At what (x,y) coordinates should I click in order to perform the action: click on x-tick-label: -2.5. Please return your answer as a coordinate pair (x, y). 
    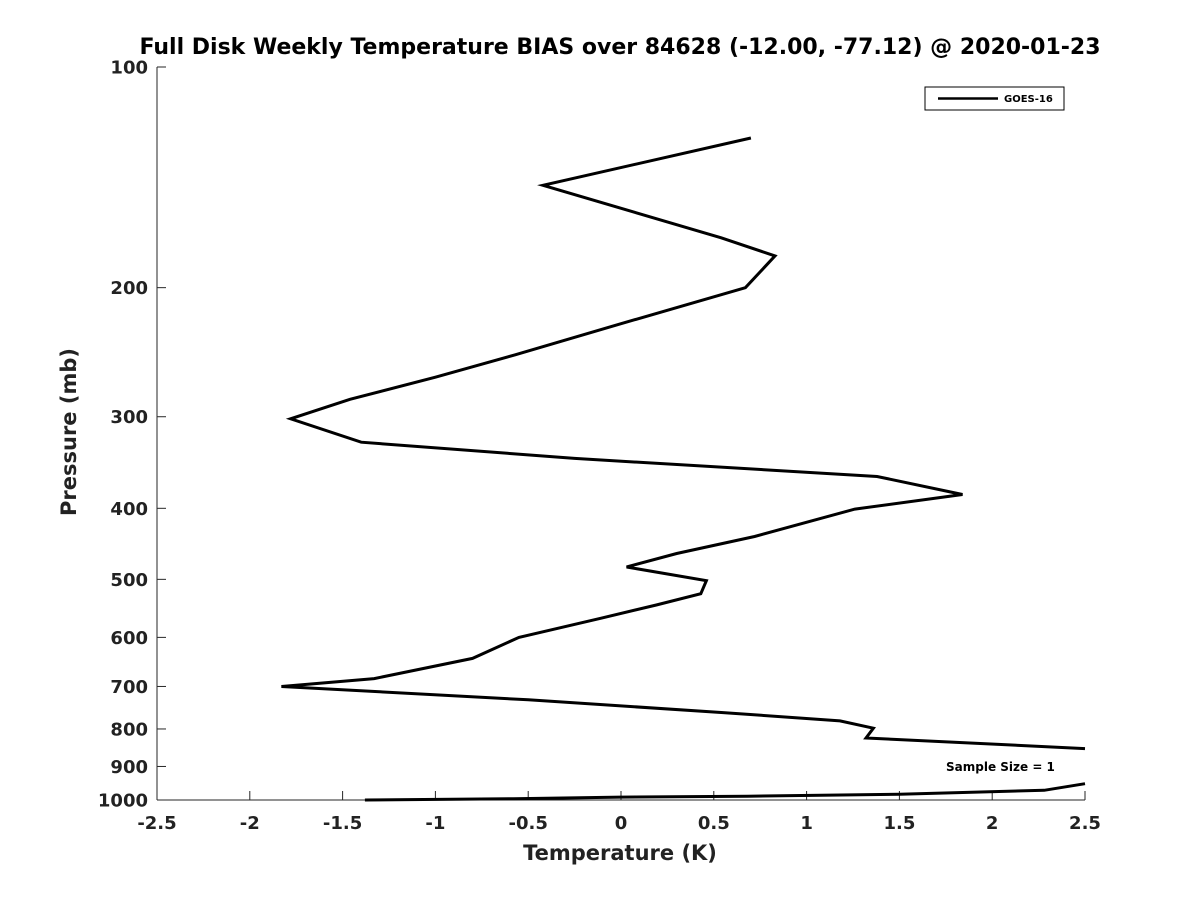
    Looking at the image, I should click on (156, 823).